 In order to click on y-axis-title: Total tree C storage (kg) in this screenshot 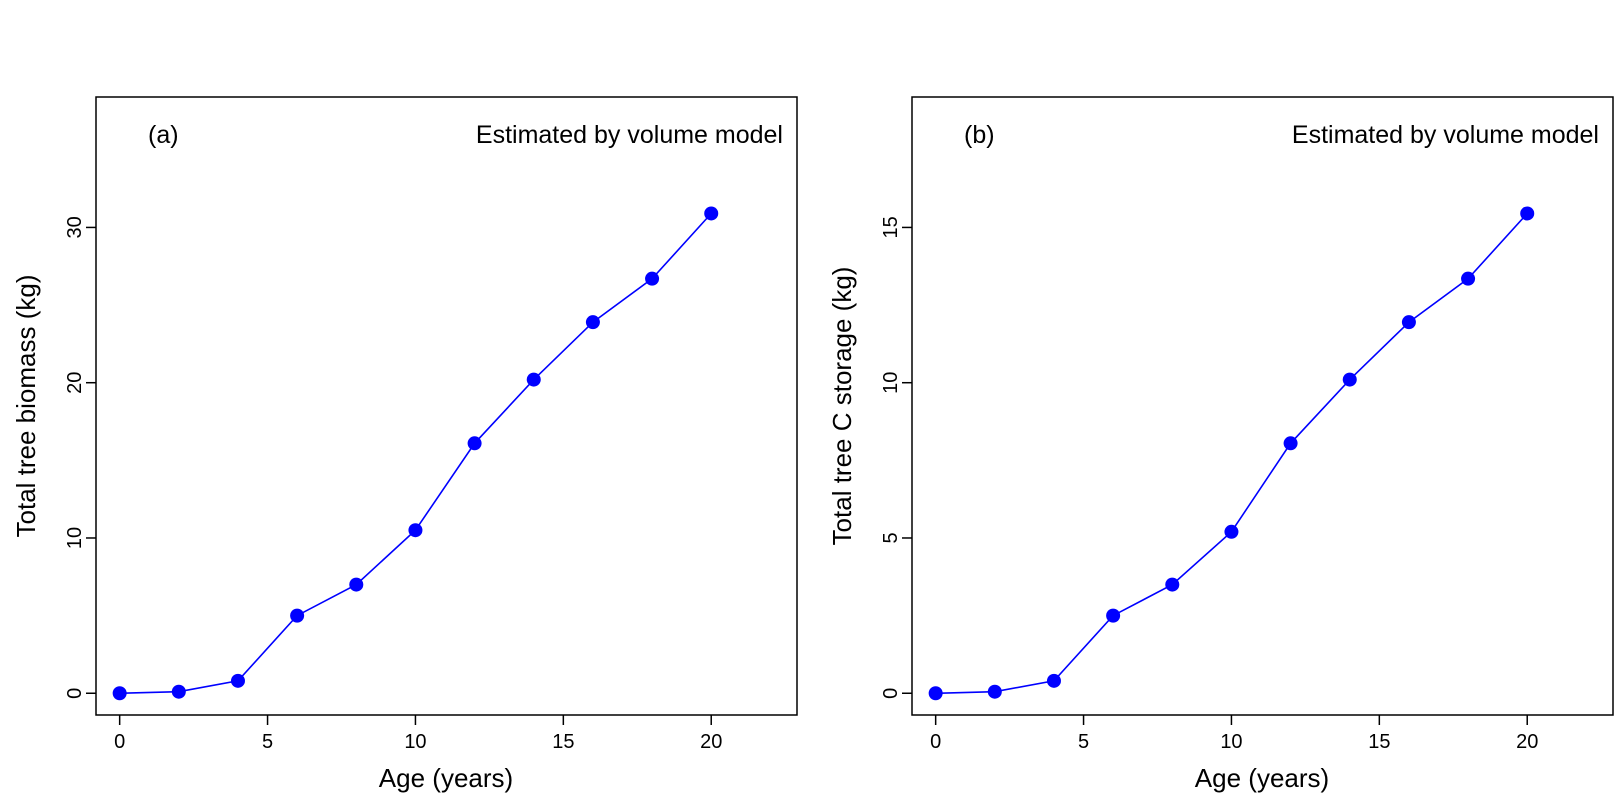, I will do `click(842, 406)`.